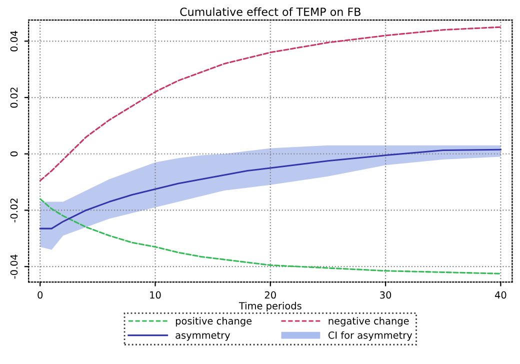 The width and height of the screenshot is (520, 364). What do you see at coordinates (214, 321) in the screenshot?
I see `legend-label: positive change` at bounding box center [214, 321].